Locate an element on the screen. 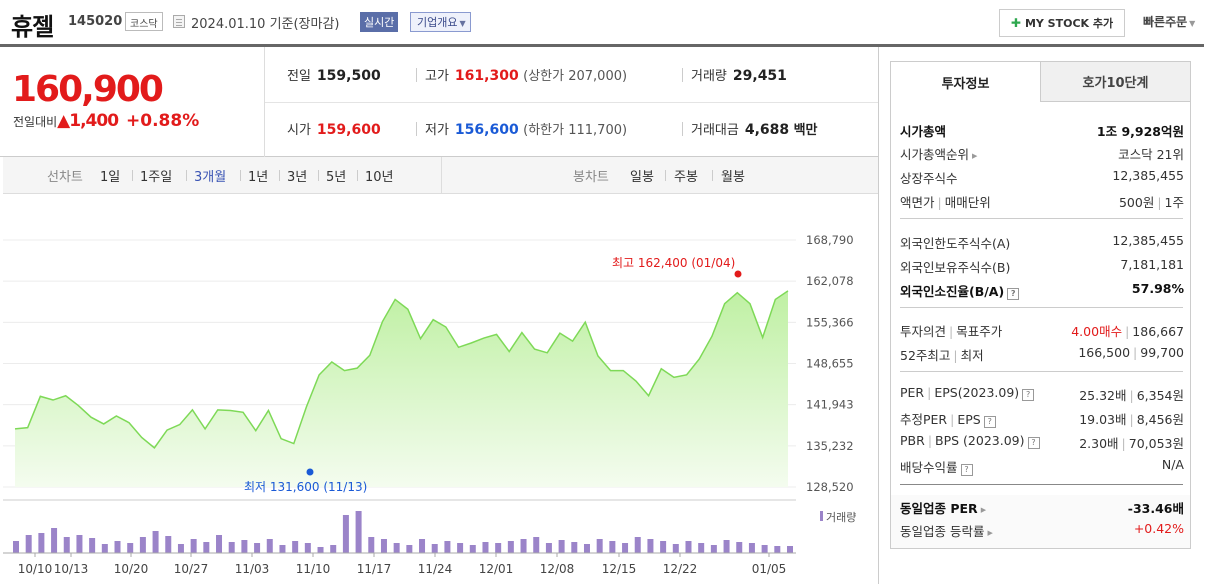  volume: 거래량 29,451 is located at coordinates (739, 74).